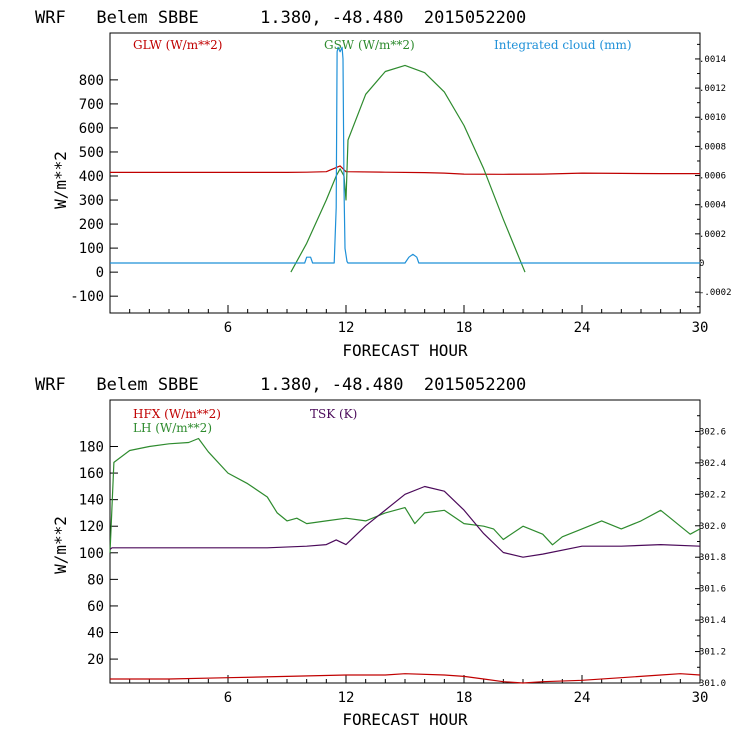 Image resolution: width=740 pixels, height=740 pixels. I want to click on bottom-y2-tick-label: 301.0, so click(712, 684).